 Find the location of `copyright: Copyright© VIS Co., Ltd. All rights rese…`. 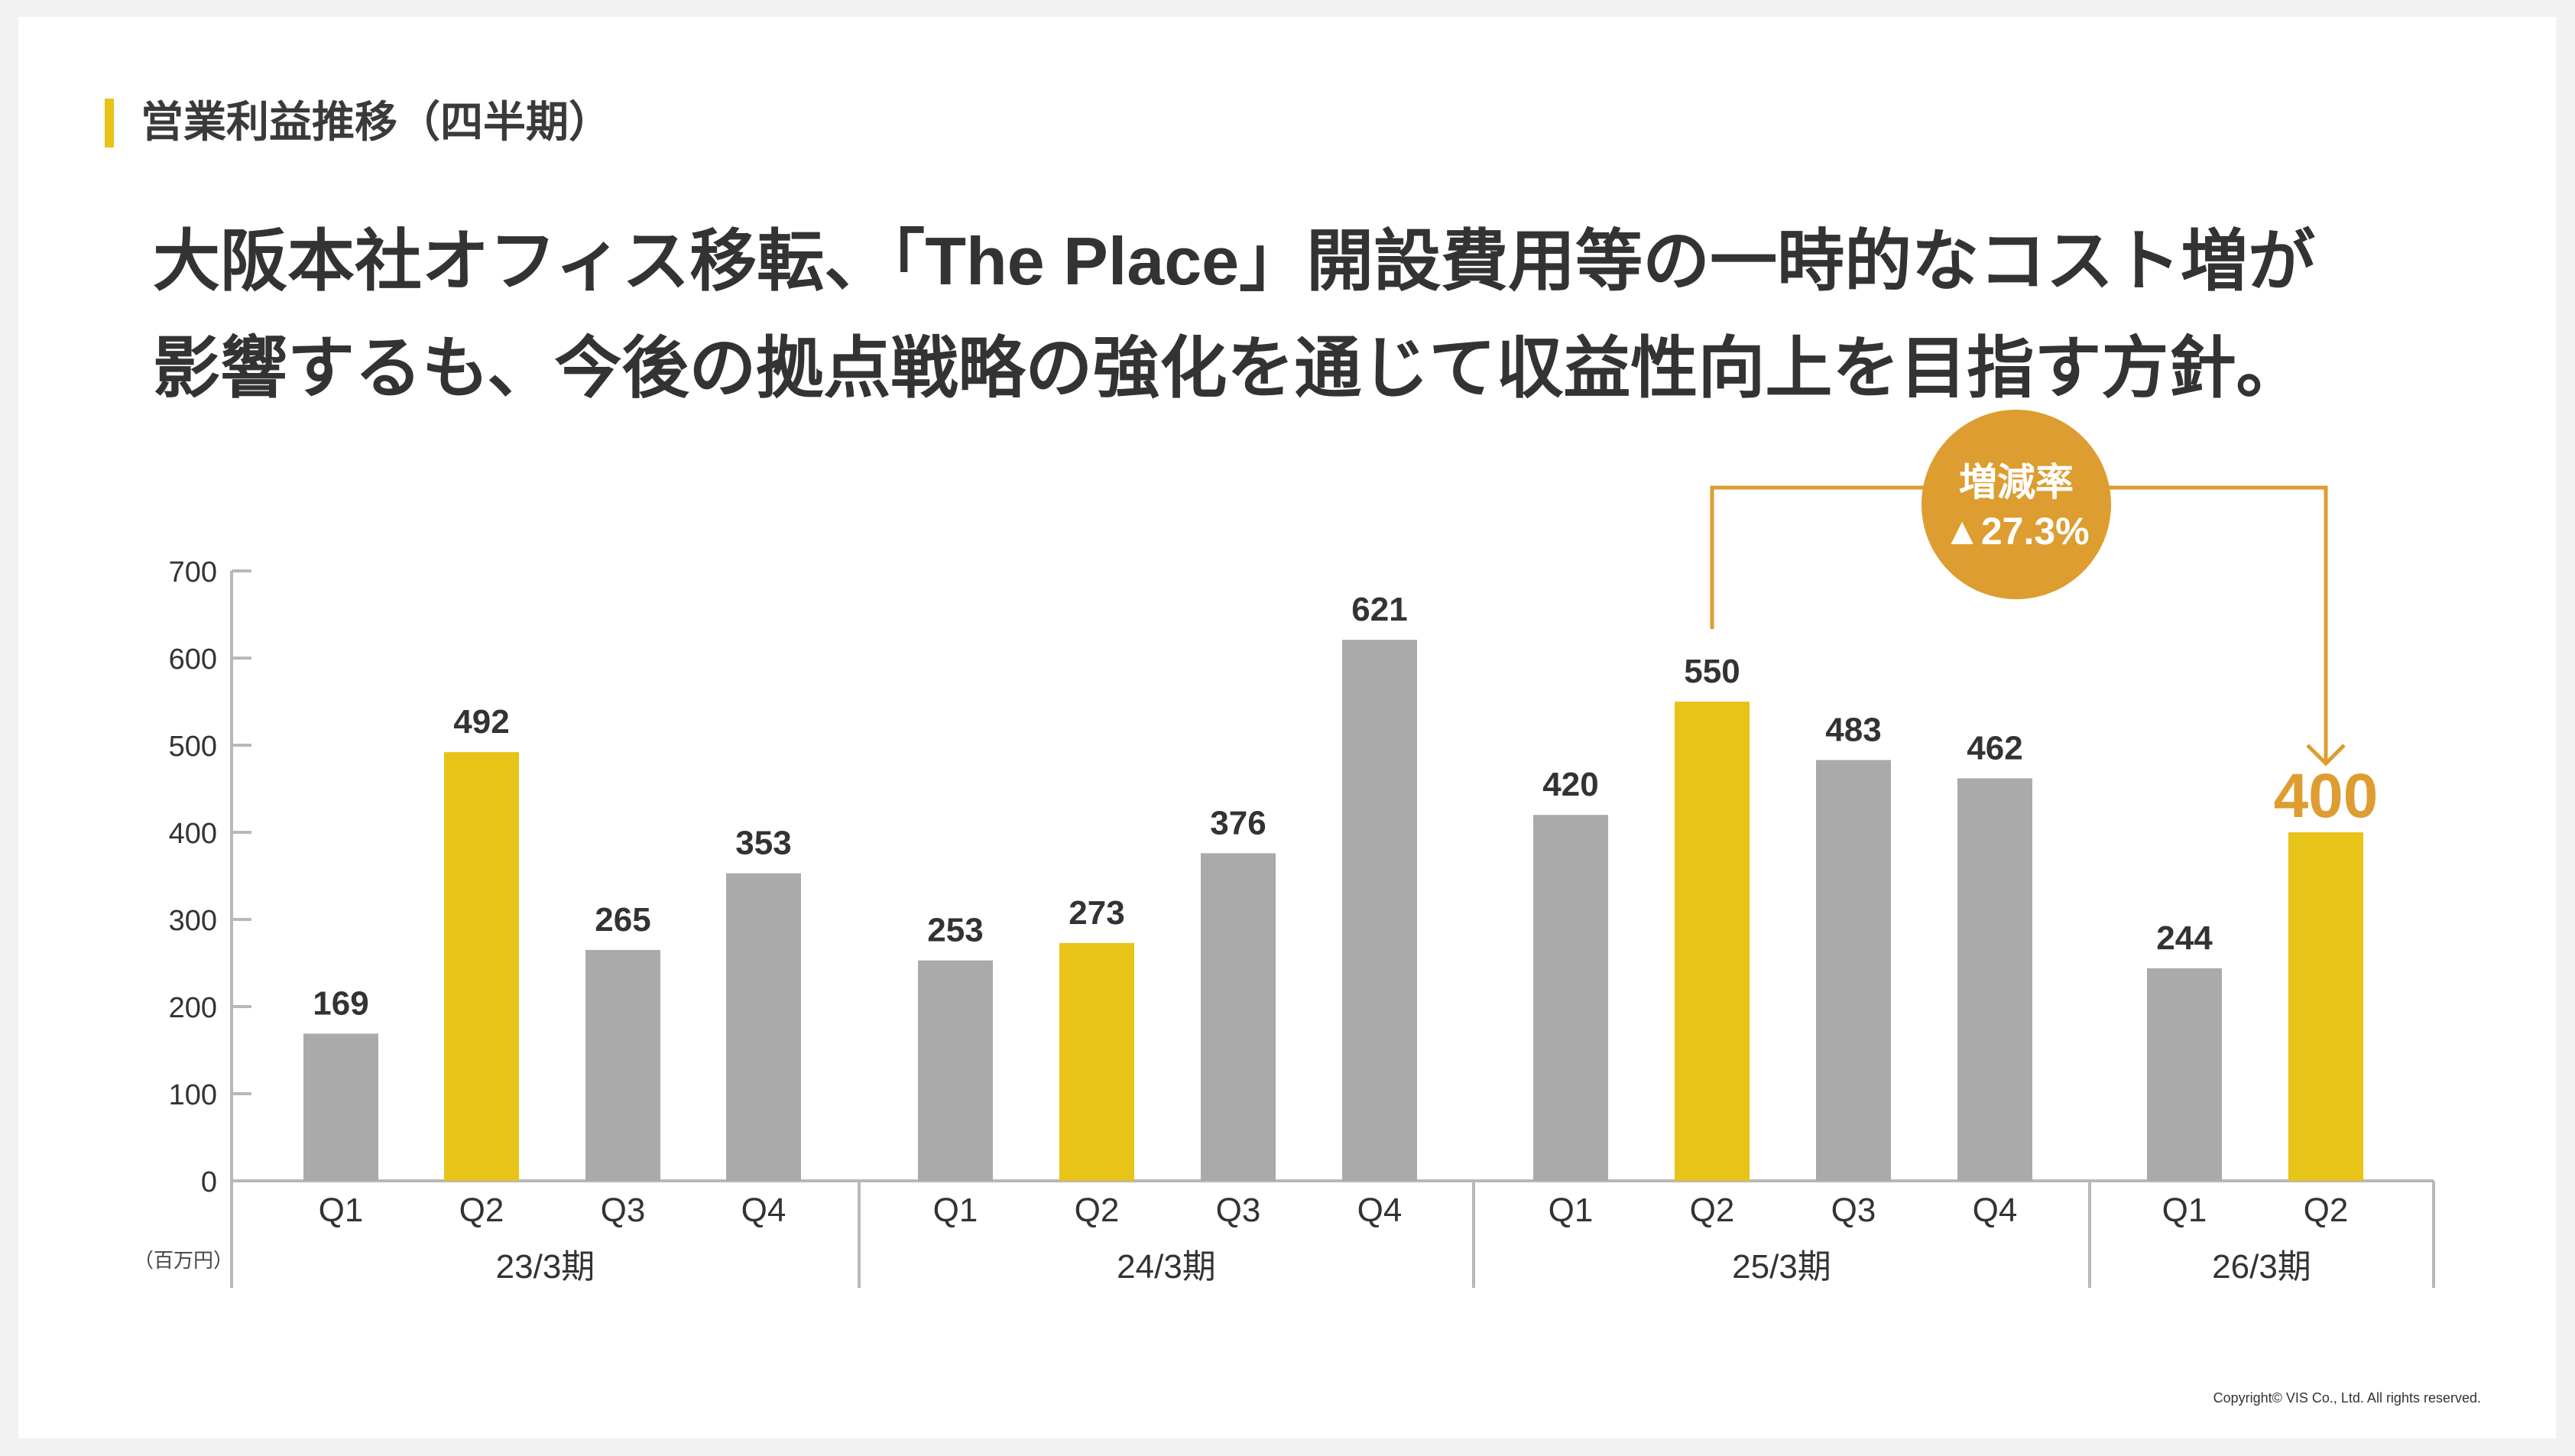

copyright: Copyright© VIS Co., Ltd. All rights rese… is located at coordinates (2347, 1398).